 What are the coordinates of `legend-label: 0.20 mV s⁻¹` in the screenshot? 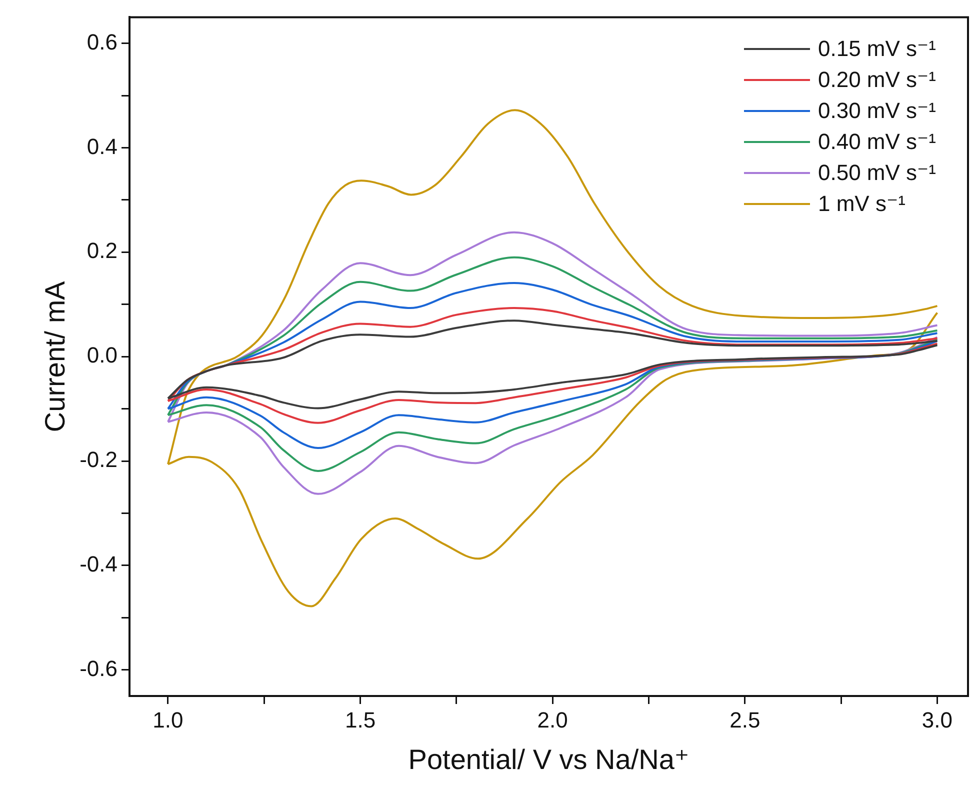 It's located at (877, 79).